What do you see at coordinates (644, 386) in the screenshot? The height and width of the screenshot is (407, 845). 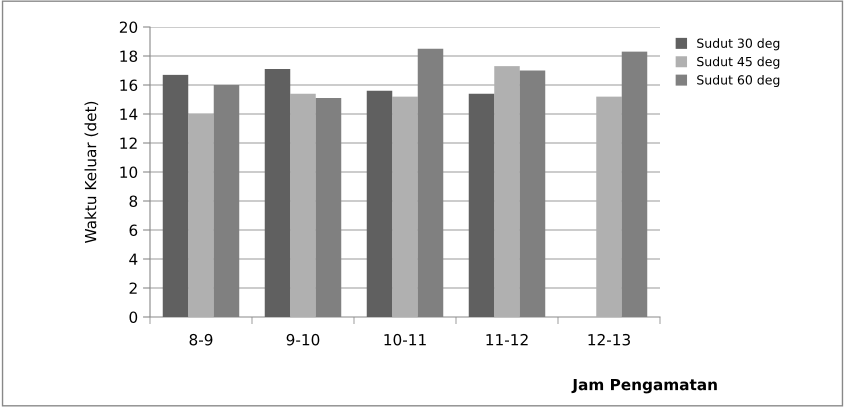 I see `x-axis-title: Jam Pengamatan` at bounding box center [644, 386].